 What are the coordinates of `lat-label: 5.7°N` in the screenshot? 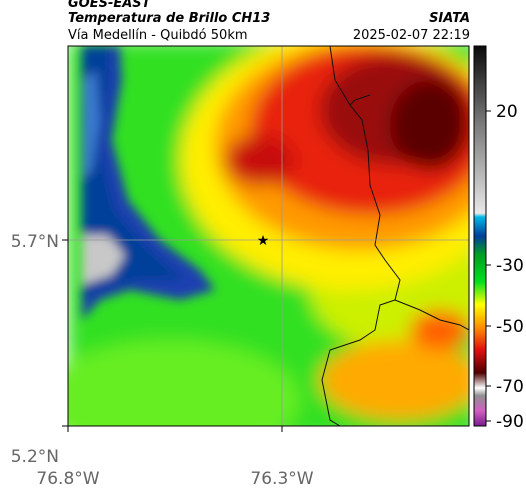 It's located at (35, 242).